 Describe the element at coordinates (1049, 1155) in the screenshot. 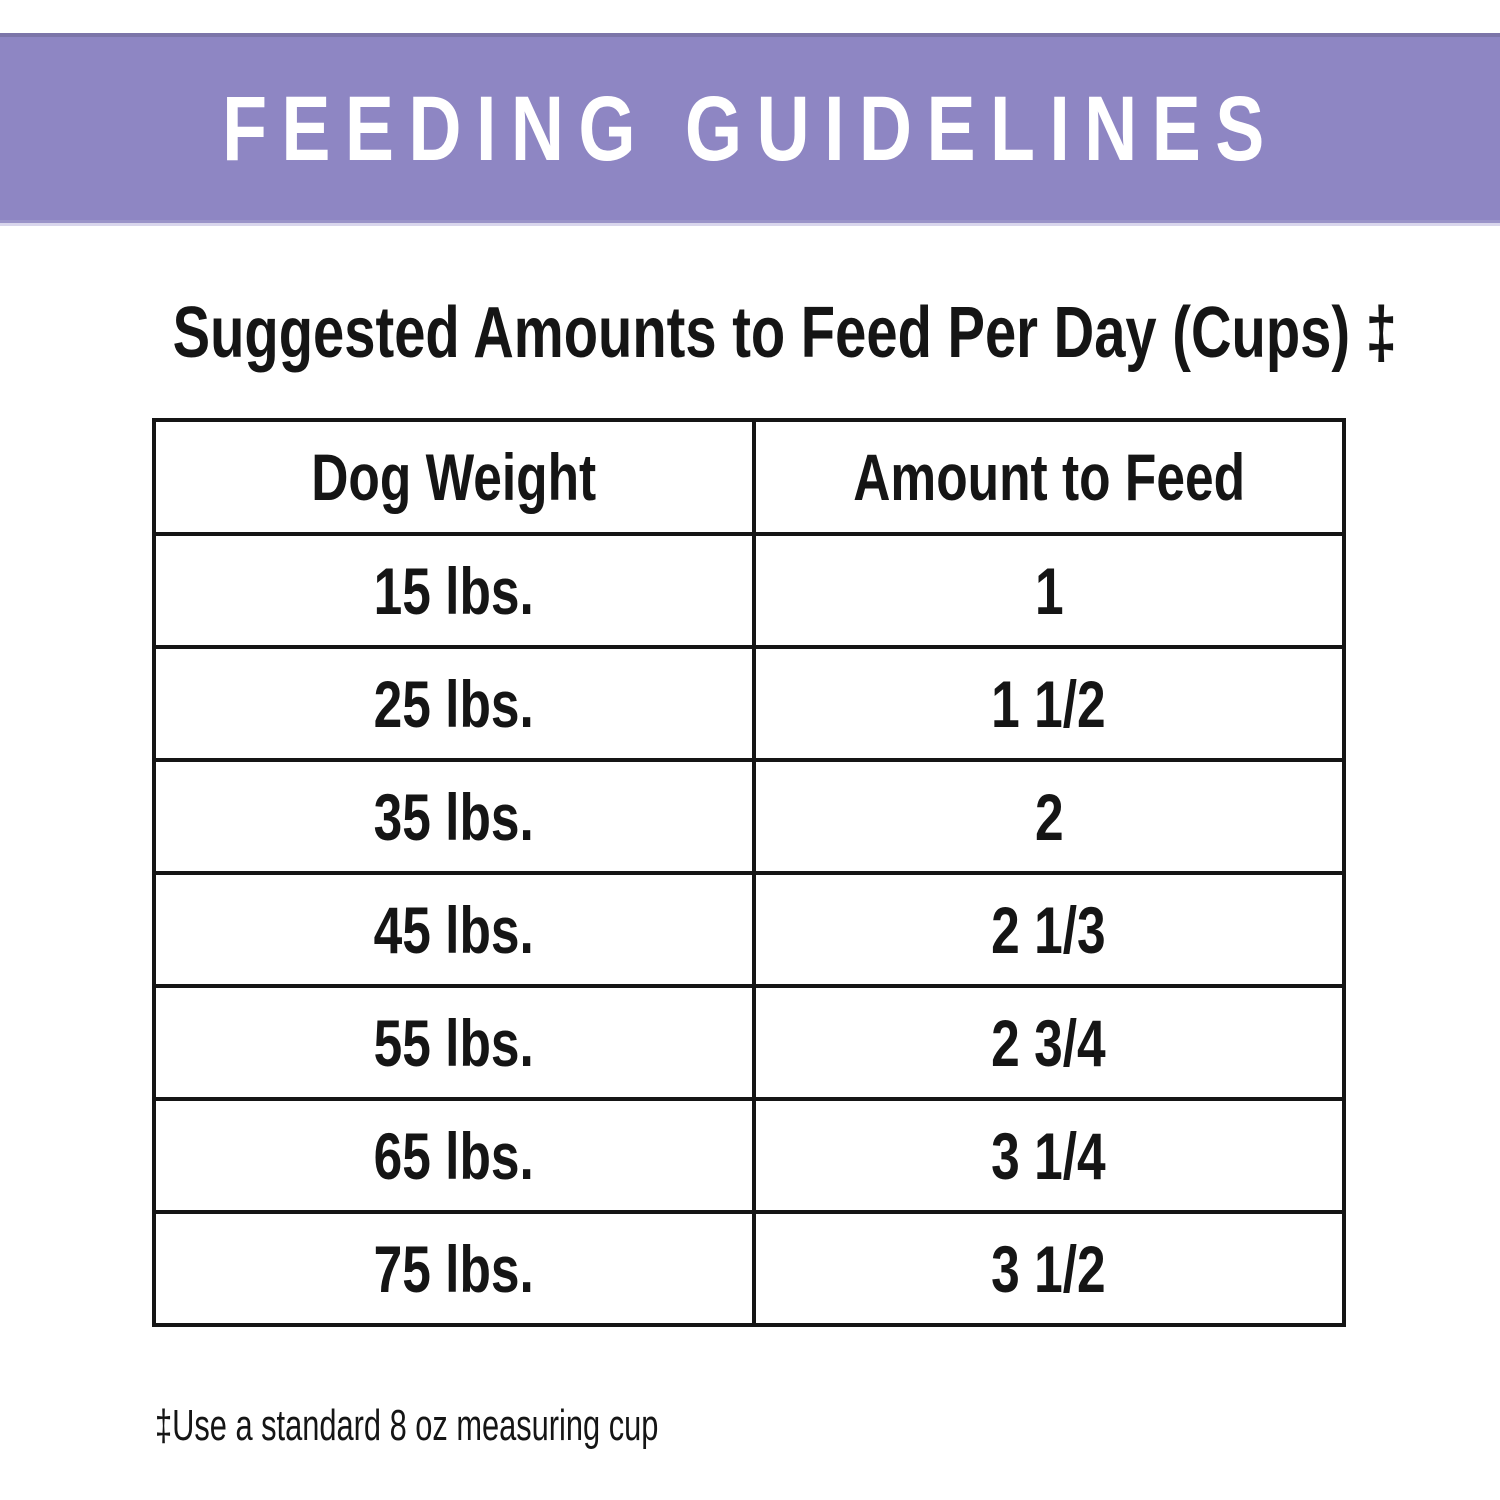

I see `cell-amount-to-feed: 3 1/4` at that location.